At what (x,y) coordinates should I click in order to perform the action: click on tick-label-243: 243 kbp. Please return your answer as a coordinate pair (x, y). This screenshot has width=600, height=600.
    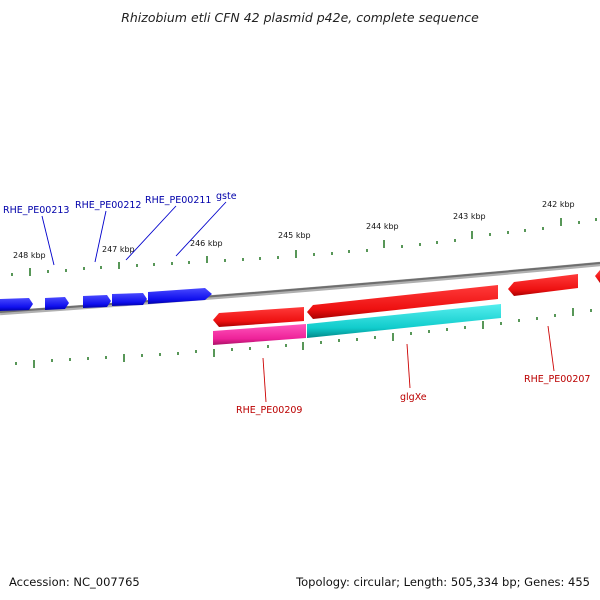
    Looking at the image, I should click on (469, 216).